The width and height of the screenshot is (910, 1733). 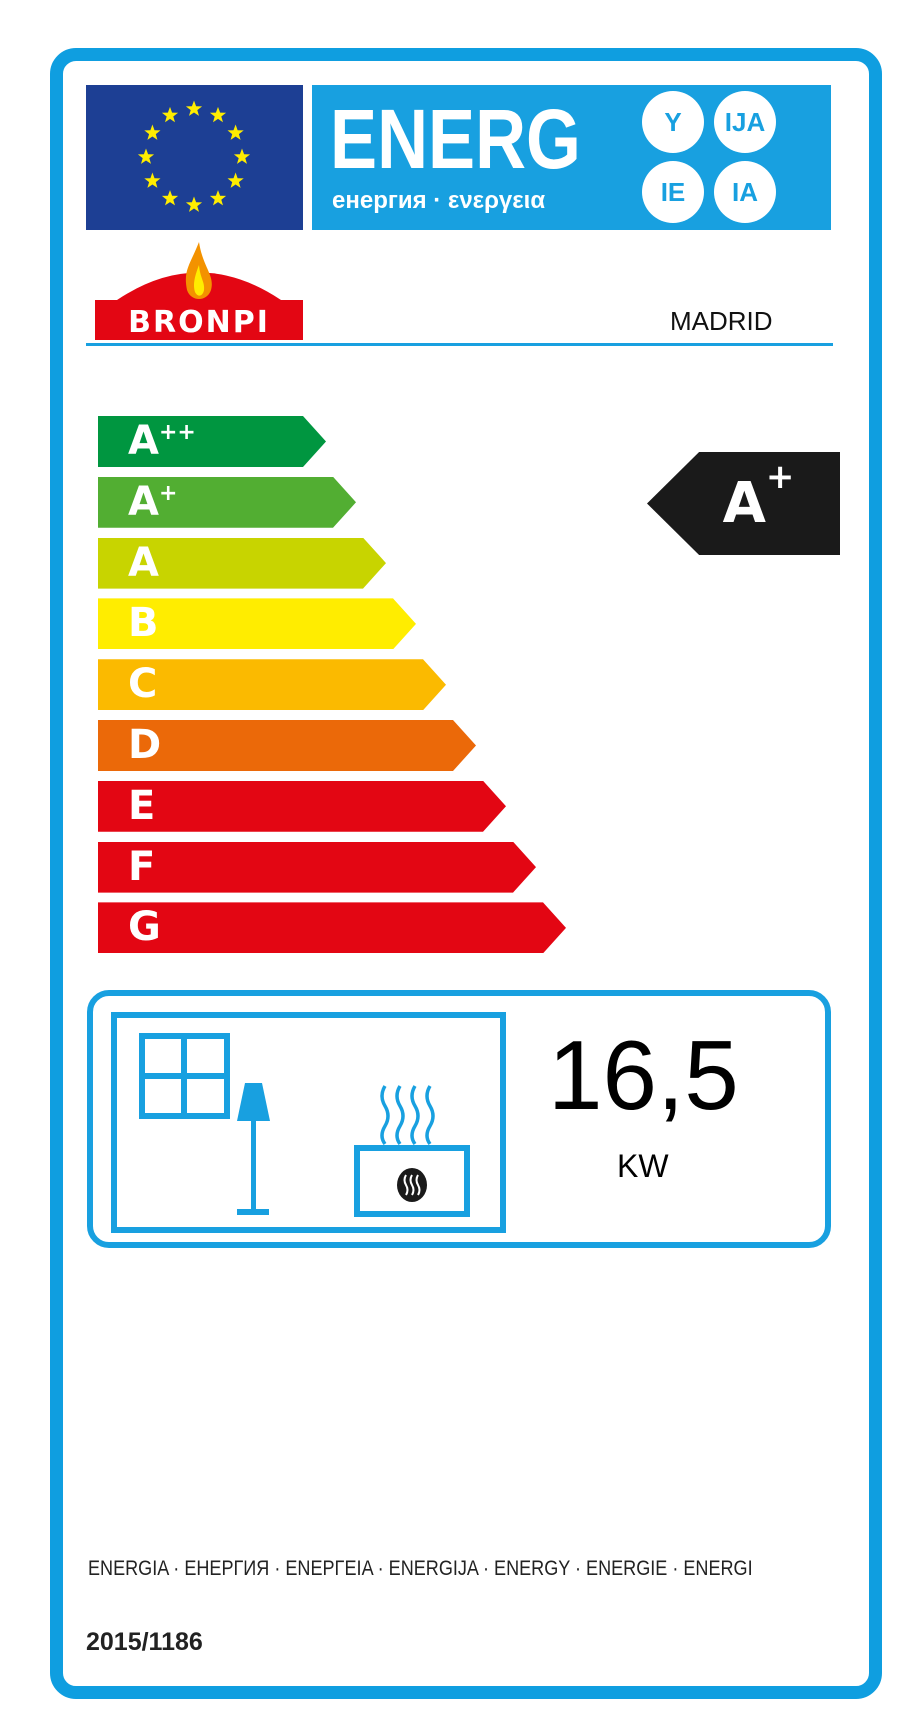 I want to click on logo-text: BRONPI, so click(x=199, y=322).